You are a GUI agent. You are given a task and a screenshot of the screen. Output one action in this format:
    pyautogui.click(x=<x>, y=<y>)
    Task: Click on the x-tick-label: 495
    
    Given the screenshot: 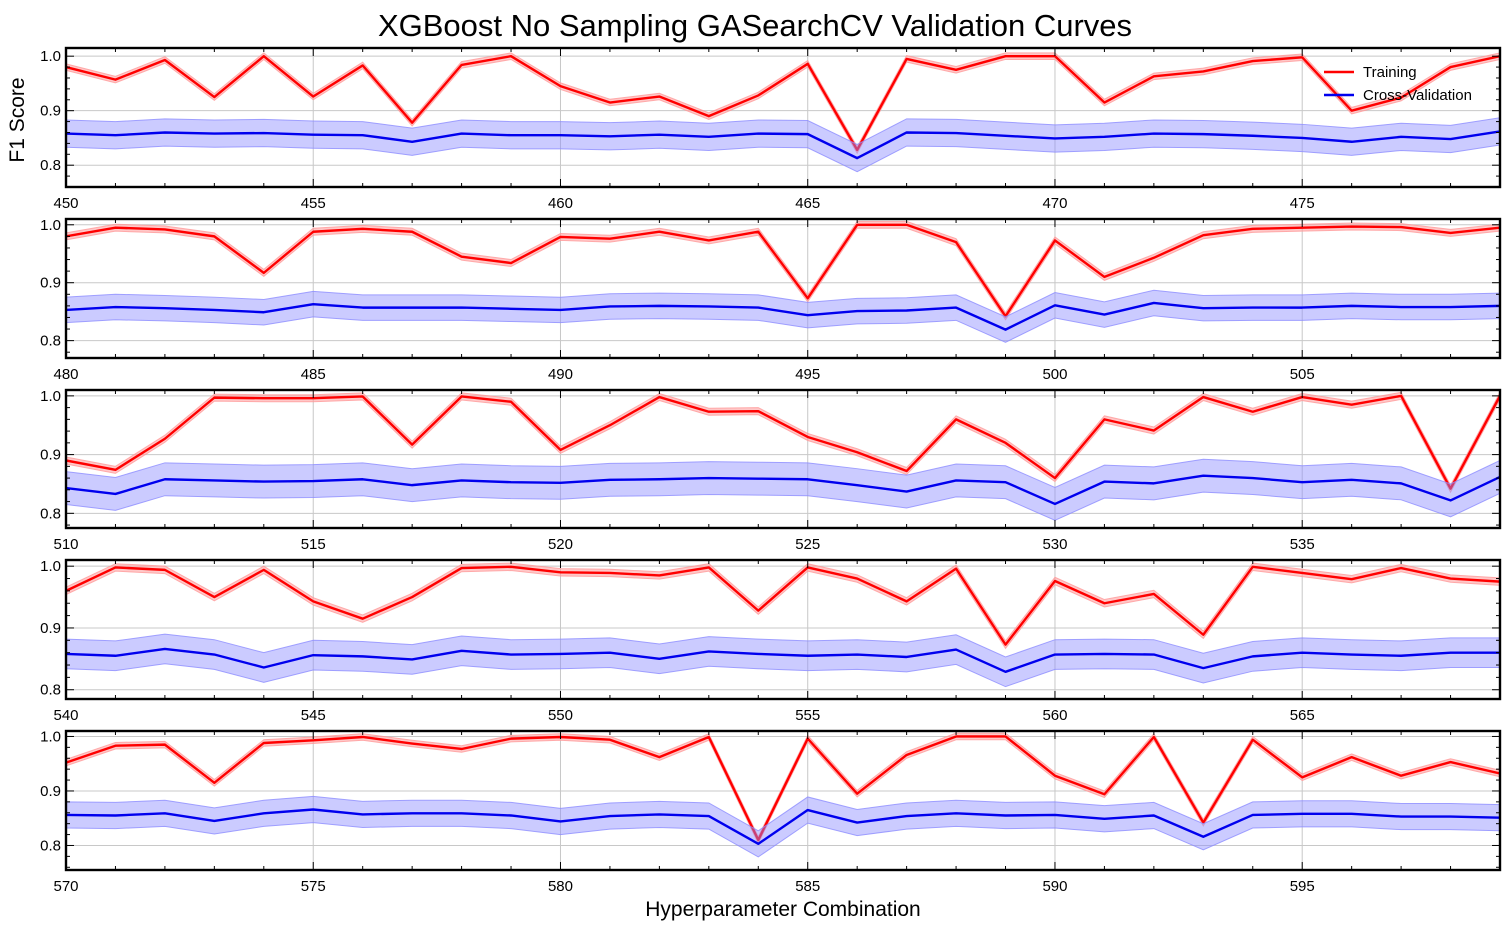 What is the action you would take?
    pyautogui.click(x=807, y=374)
    